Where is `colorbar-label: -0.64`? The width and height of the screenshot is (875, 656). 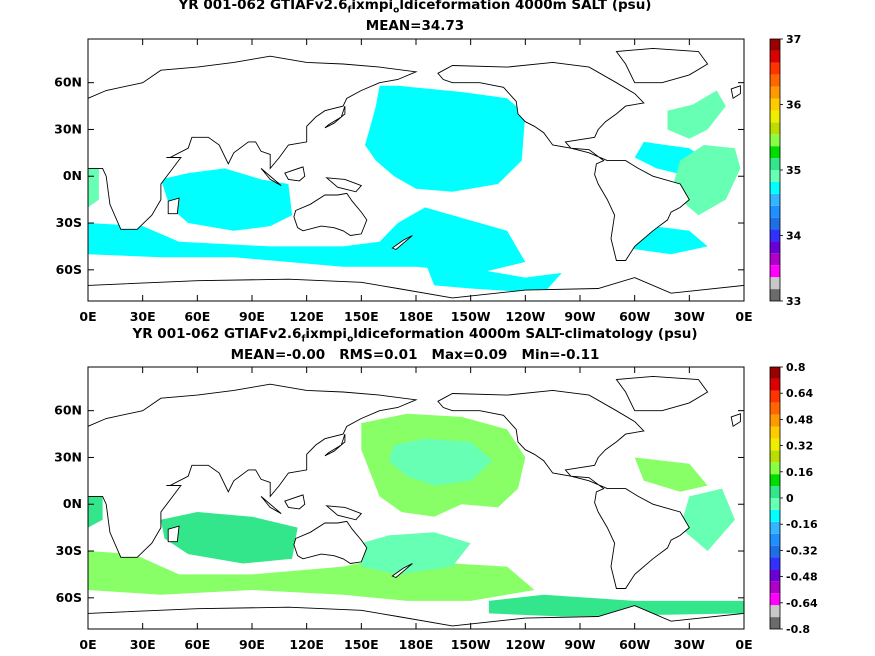 colorbar-label: -0.64 is located at coordinates (802, 603).